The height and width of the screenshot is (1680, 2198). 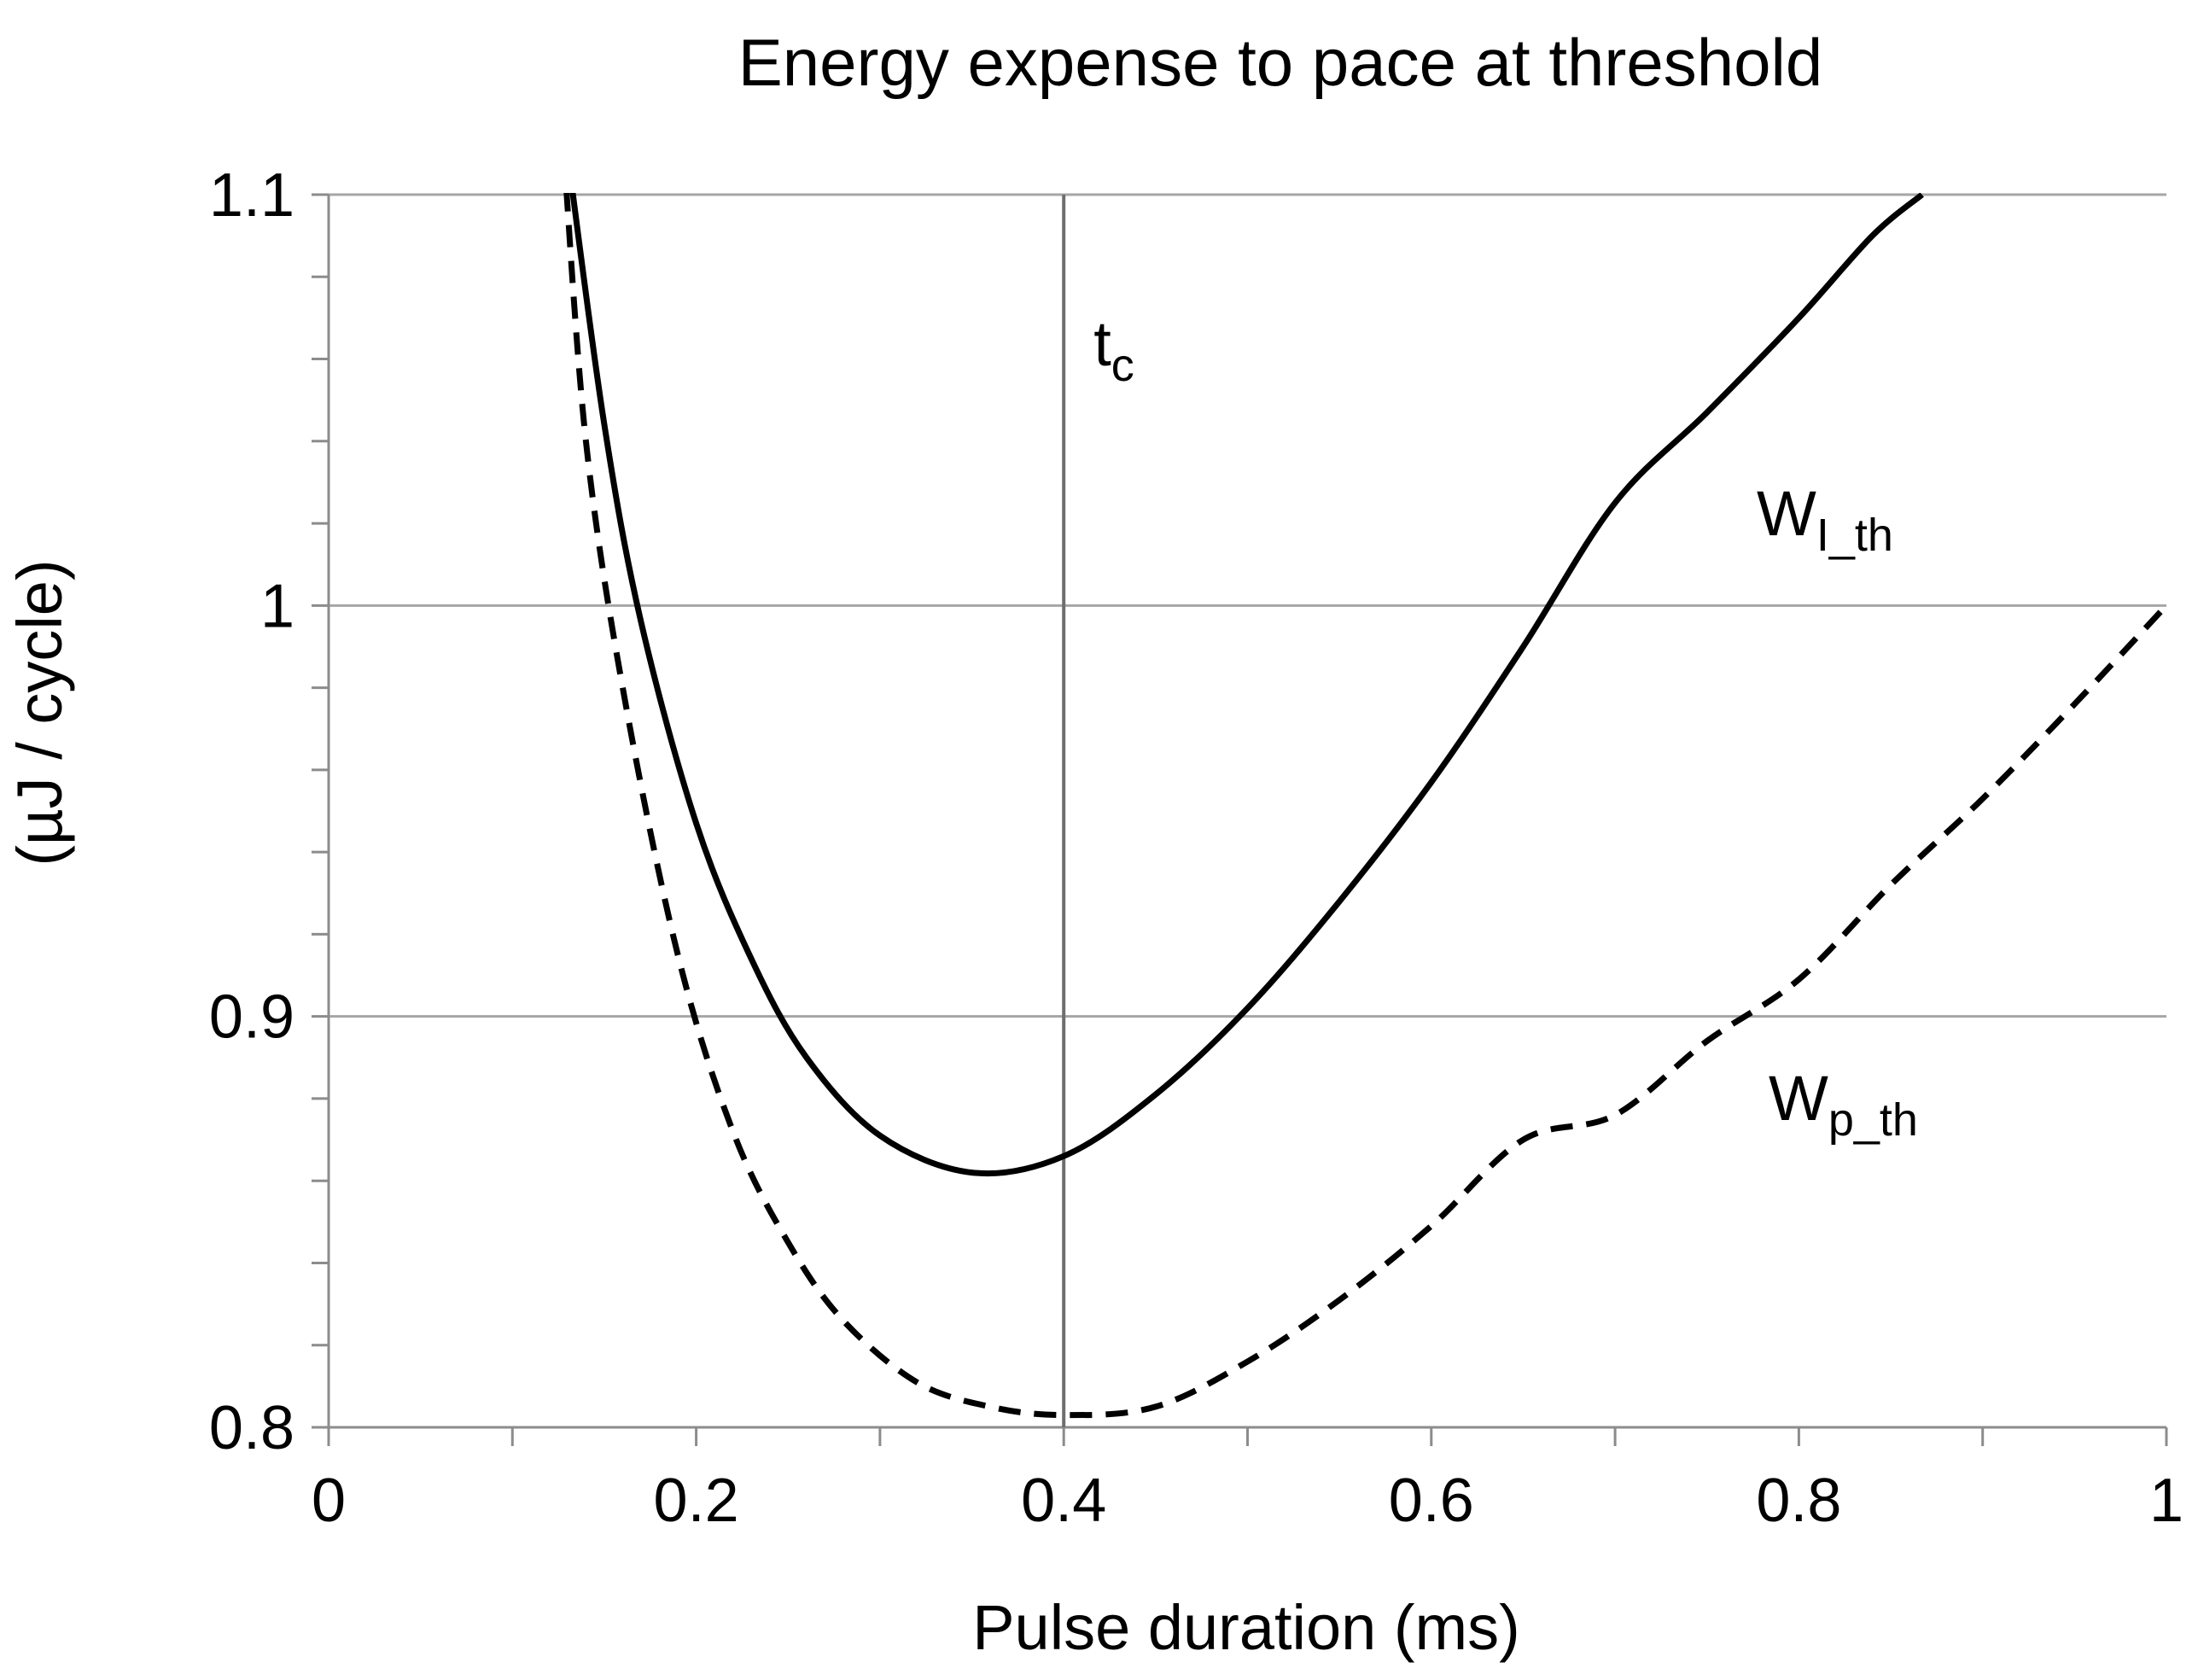 What do you see at coordinates (1064, 1501) in the screenshot?
I see `x-tick-label: 0.4` at bounding box center [1064, 1501].